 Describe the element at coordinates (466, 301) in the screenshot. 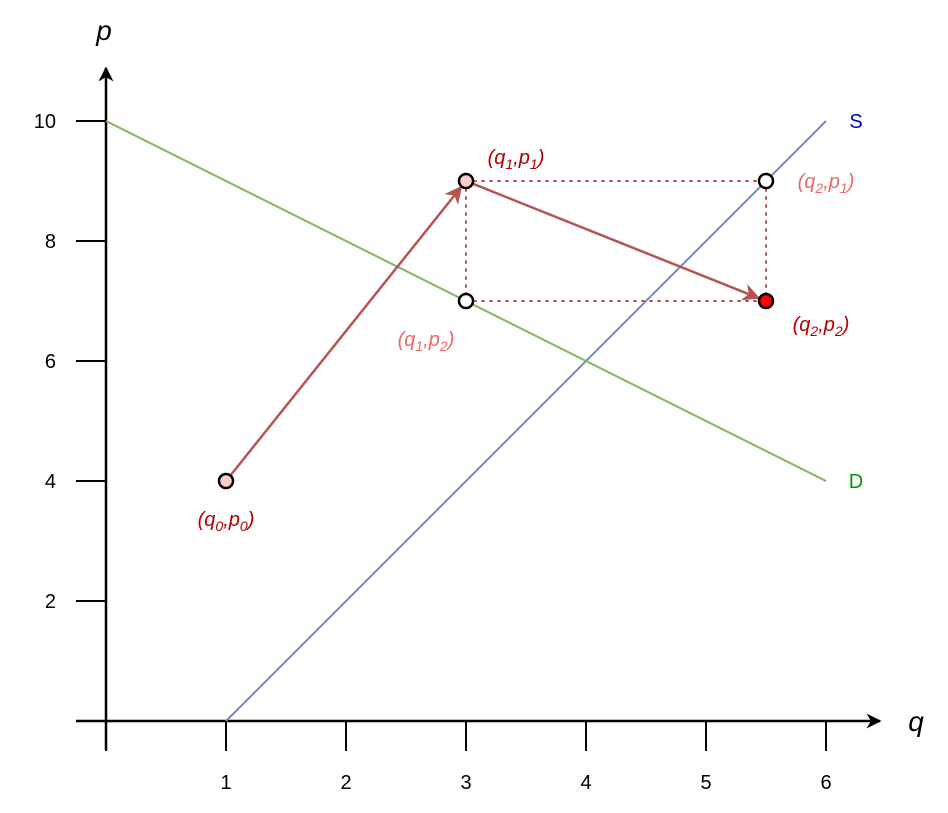

I see `point-q1p2` at that location.